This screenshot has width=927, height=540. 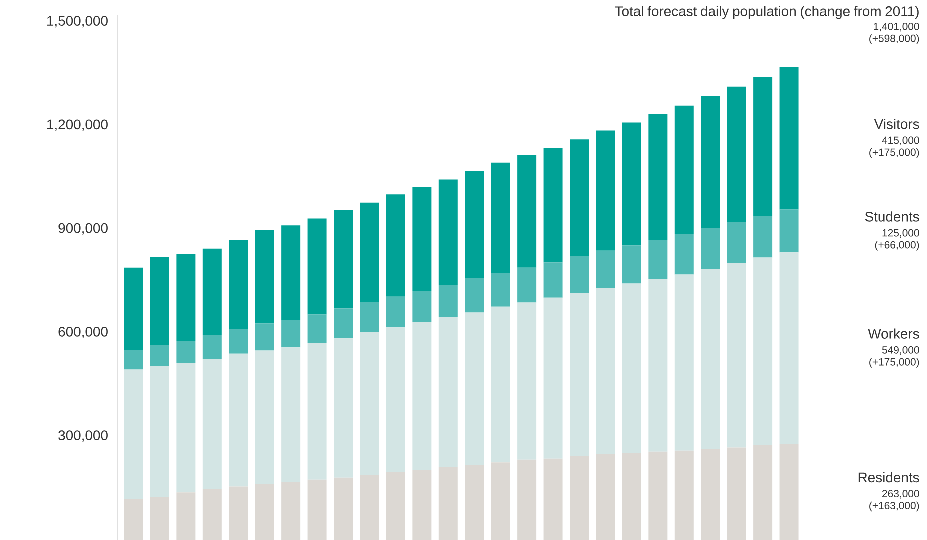 I want to click on text: (+598,000), so click(x=895, y=39).